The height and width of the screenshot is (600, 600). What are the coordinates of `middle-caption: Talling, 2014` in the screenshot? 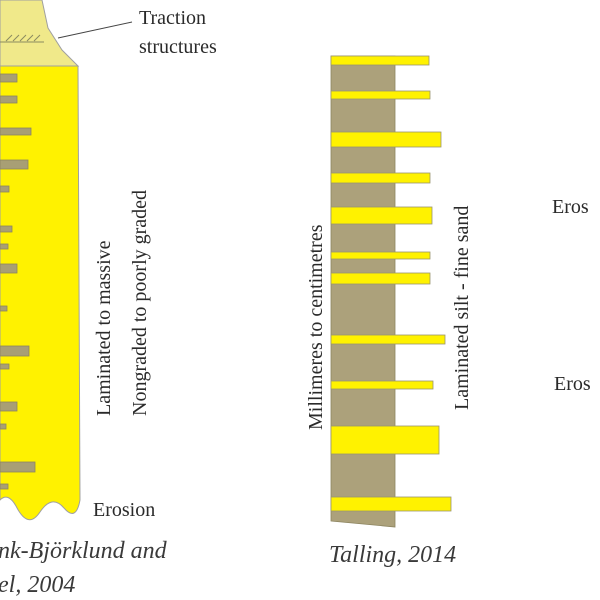 It's located at (392, 555).